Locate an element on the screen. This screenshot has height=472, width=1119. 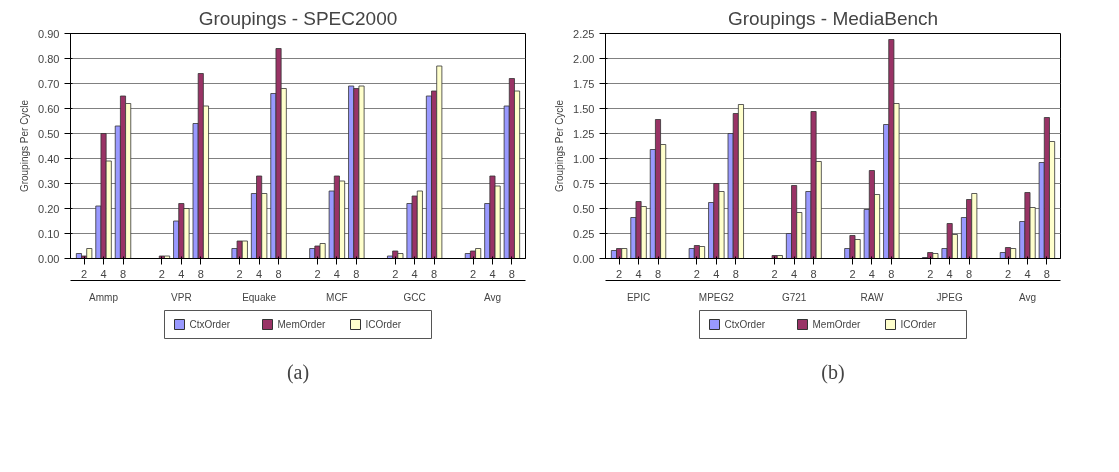
y-tick-label: 0.80 is located at coordinates (49, 58).